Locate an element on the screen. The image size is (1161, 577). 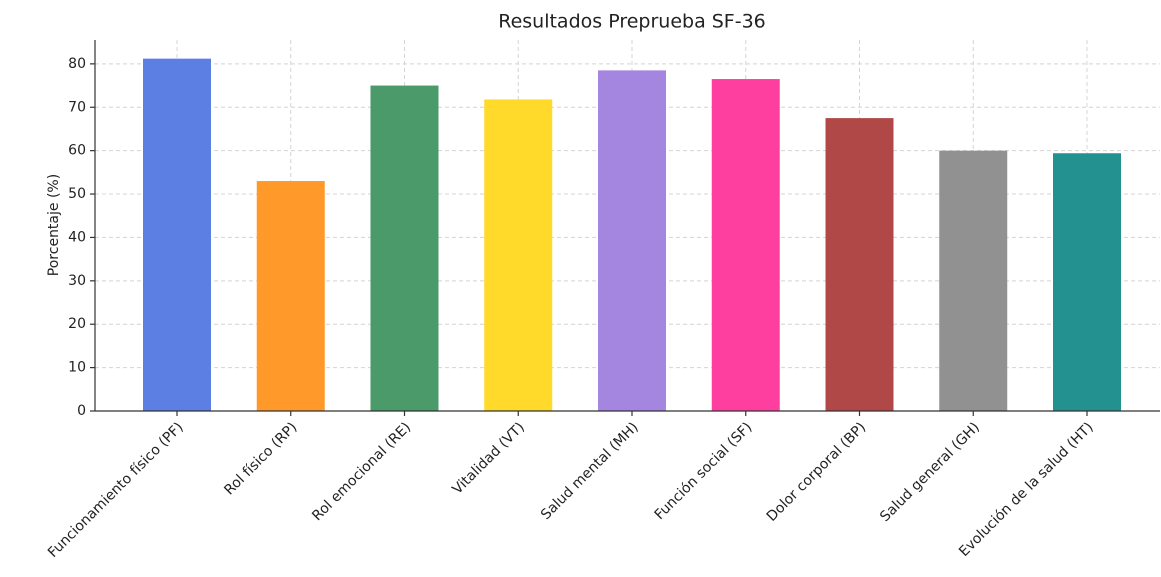
x-tick-label: Rol emocional (RE) is located at coordinates (361, 471).